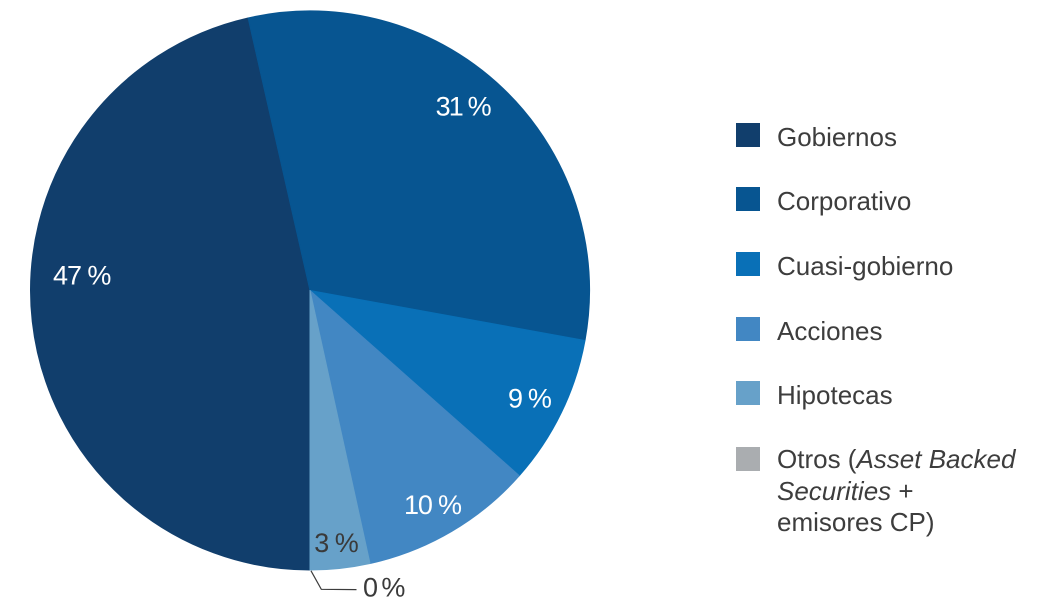 This screenshot has width=1040, height=600. I want to click on svg-text: 10 %, so click(433, 505).